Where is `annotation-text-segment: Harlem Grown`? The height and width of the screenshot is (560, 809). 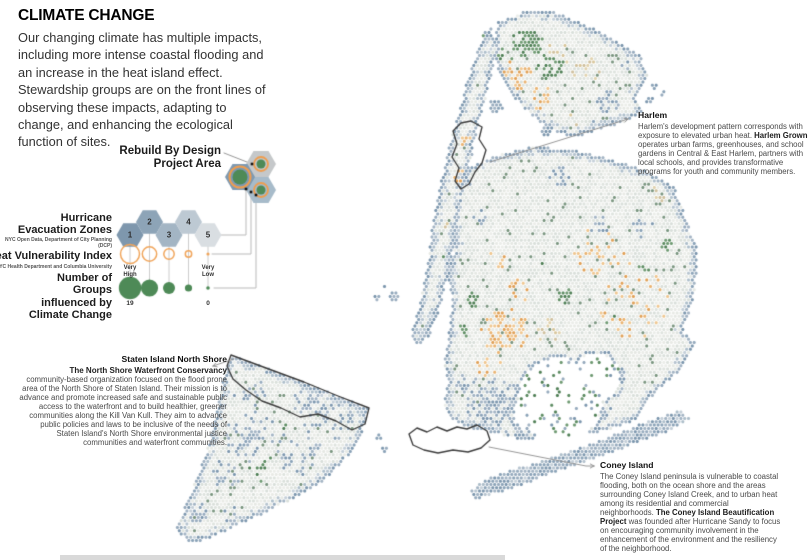 annotation-text-segment: Harlem Grown is located at coordinates (781, 135).